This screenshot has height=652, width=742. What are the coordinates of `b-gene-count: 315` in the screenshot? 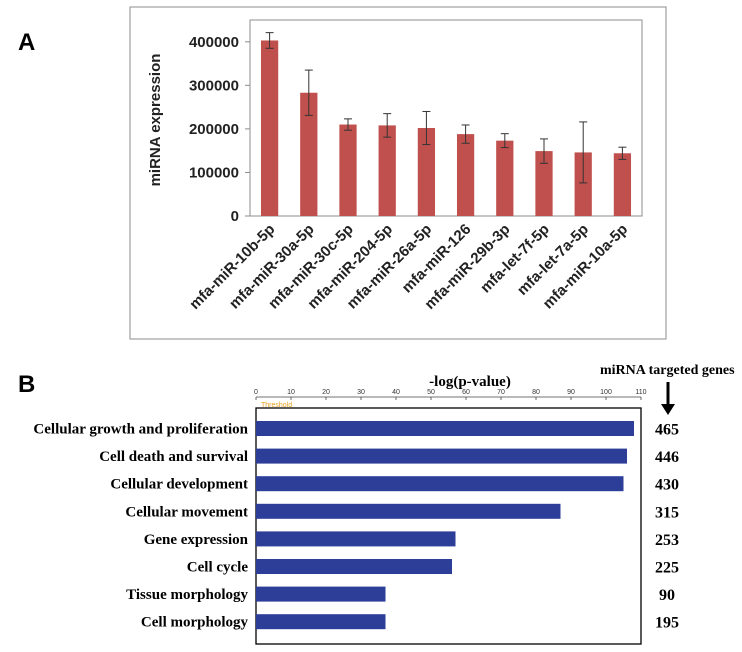 It's located at (667, 512).